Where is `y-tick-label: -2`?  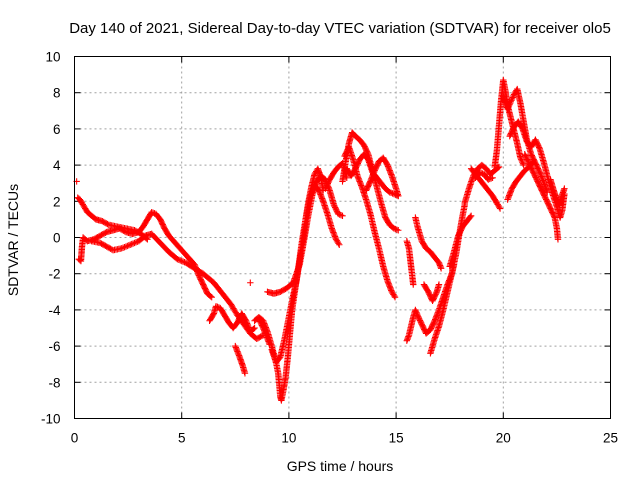
y-tick-label: -2 is located at coordinates (54, 274).